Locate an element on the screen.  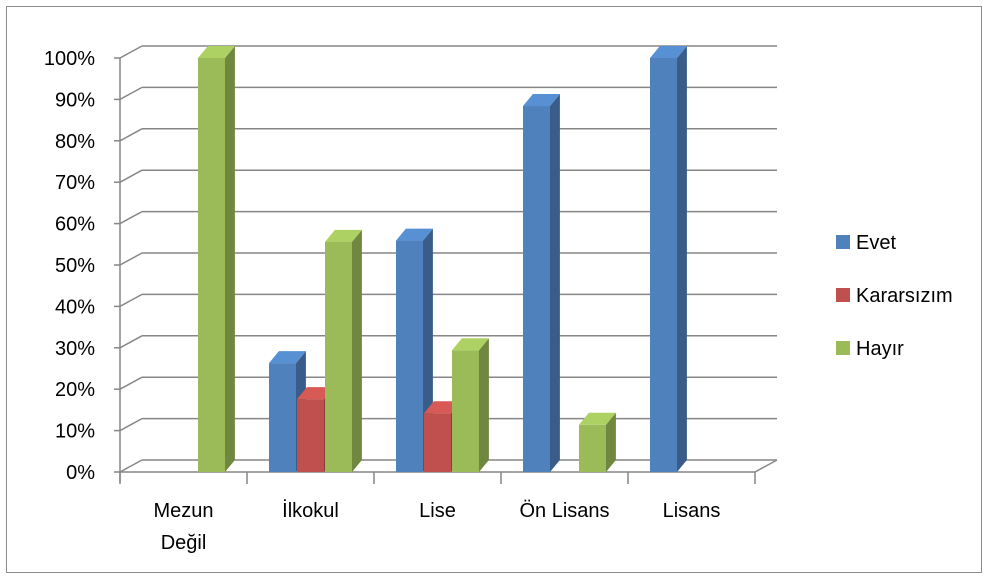
y-tick-label: 80% is located at coordinates (75, 142).